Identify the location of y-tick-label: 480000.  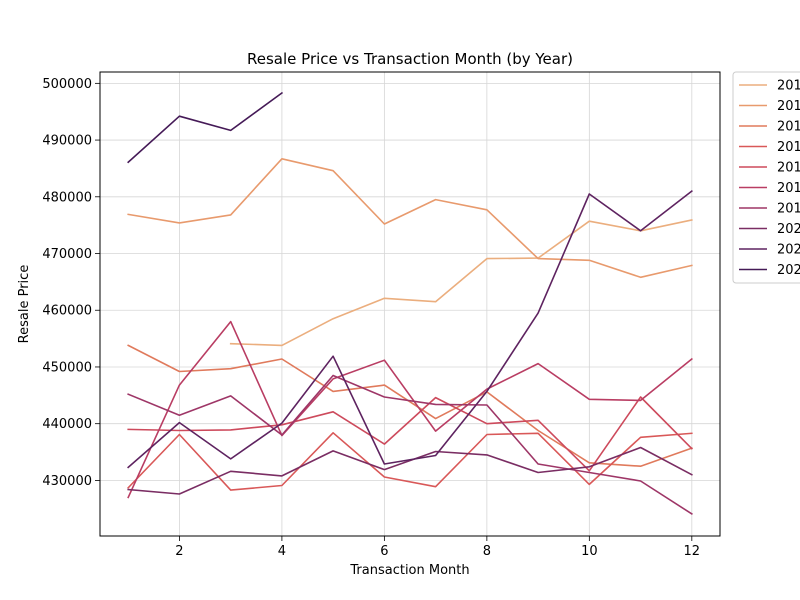
(67, 197).